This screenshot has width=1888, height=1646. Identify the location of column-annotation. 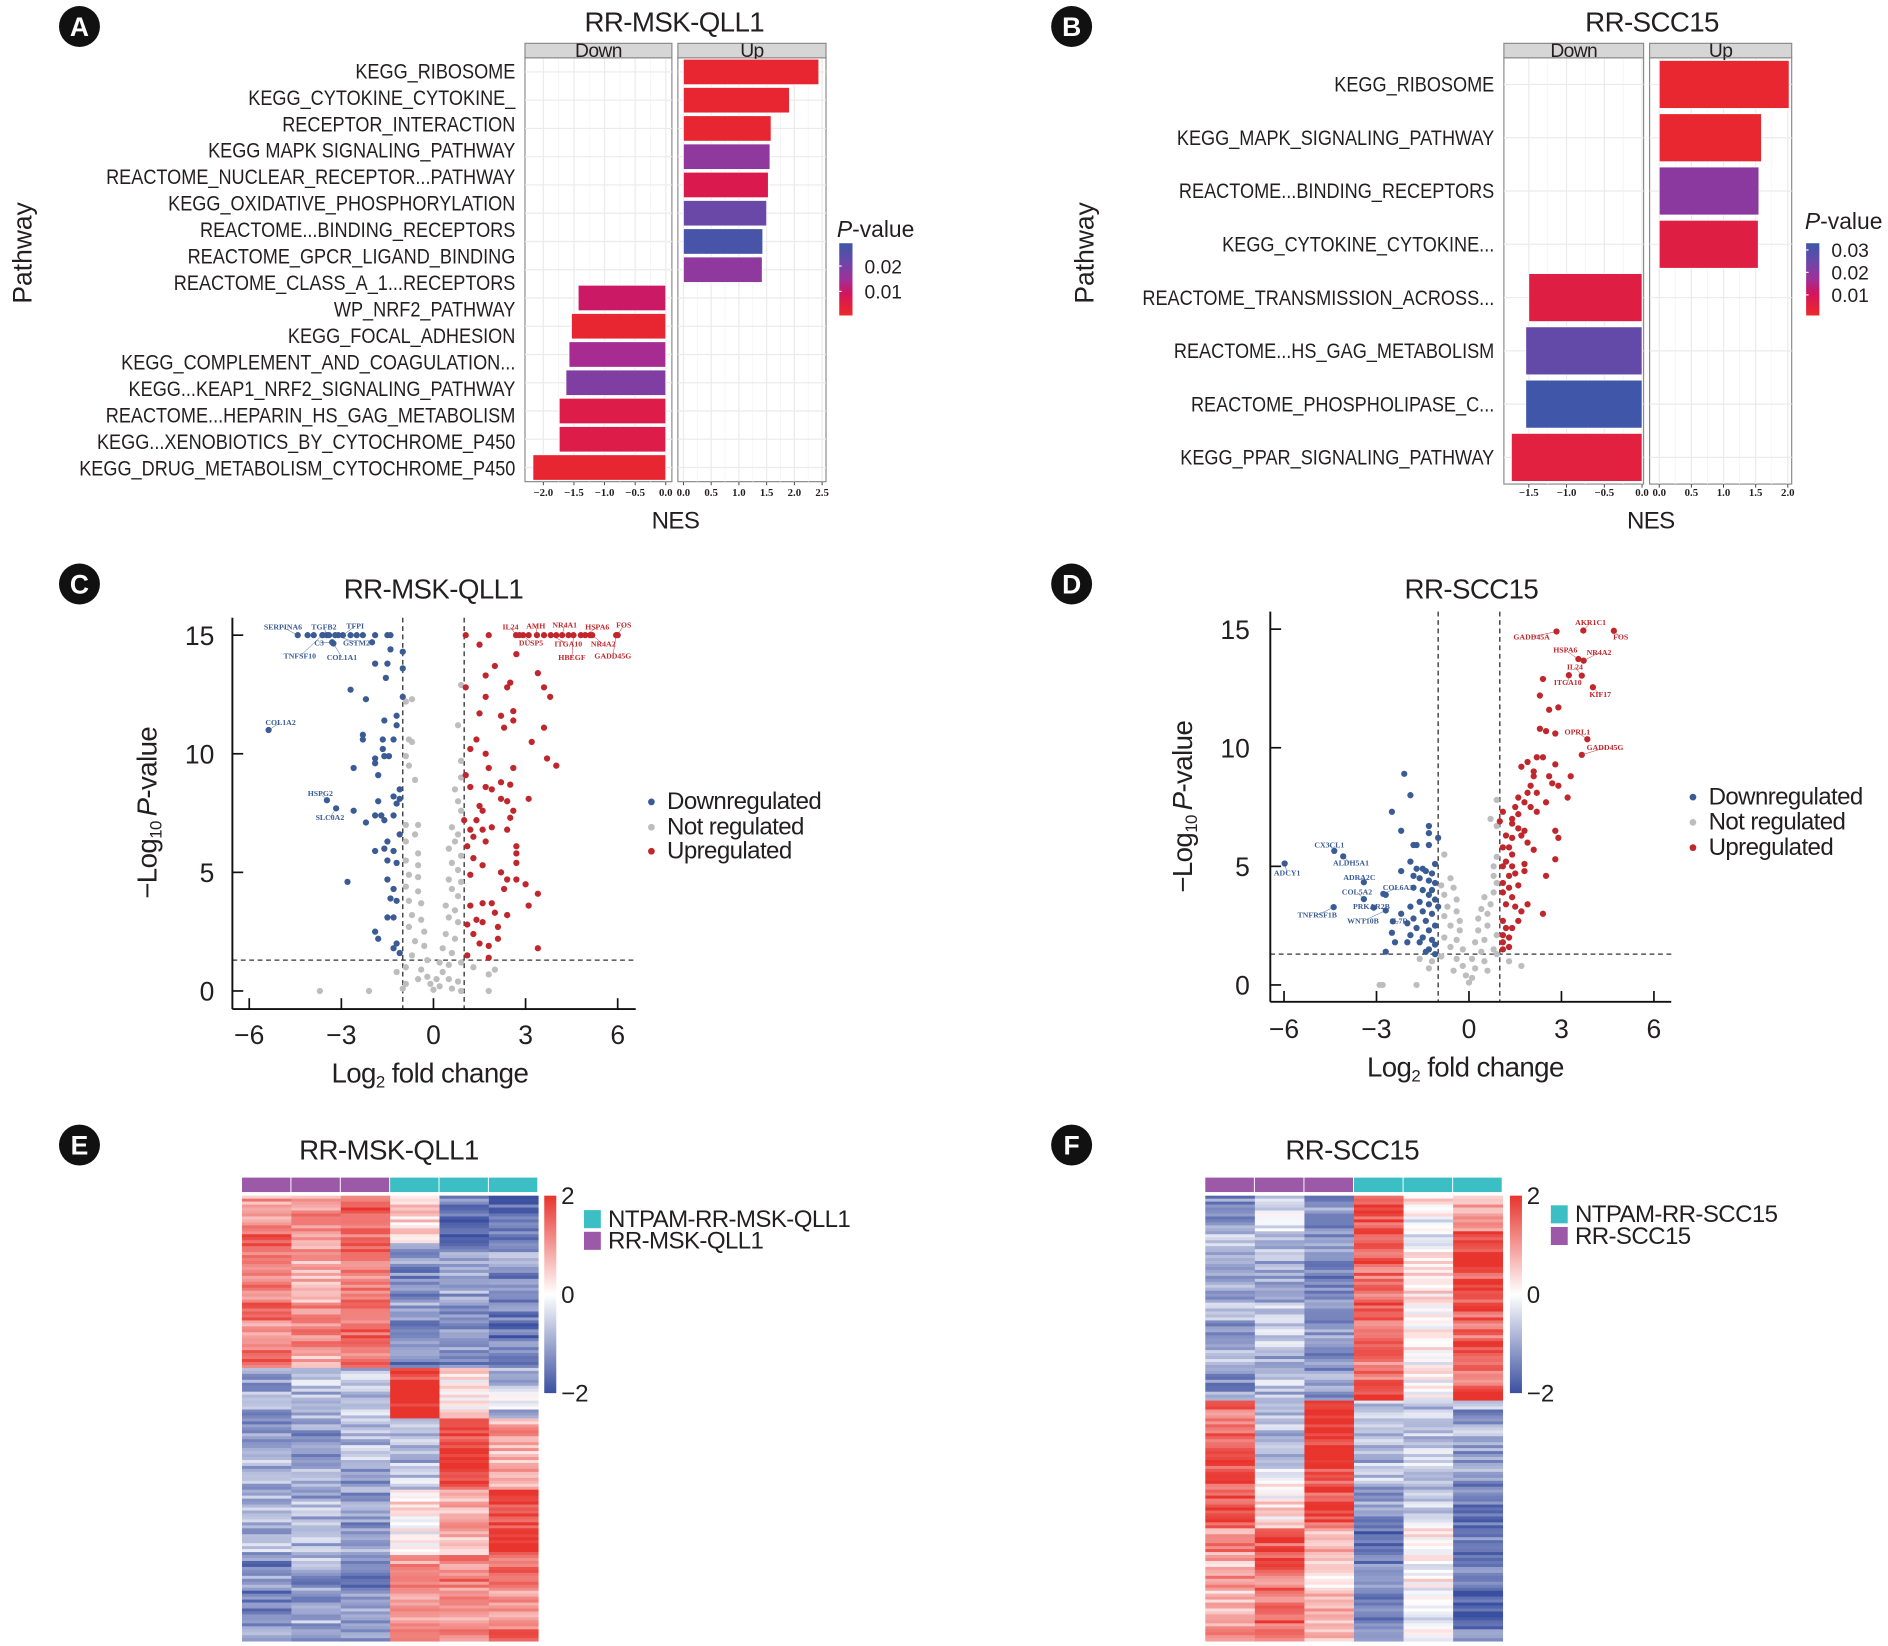
(1229, 1185).